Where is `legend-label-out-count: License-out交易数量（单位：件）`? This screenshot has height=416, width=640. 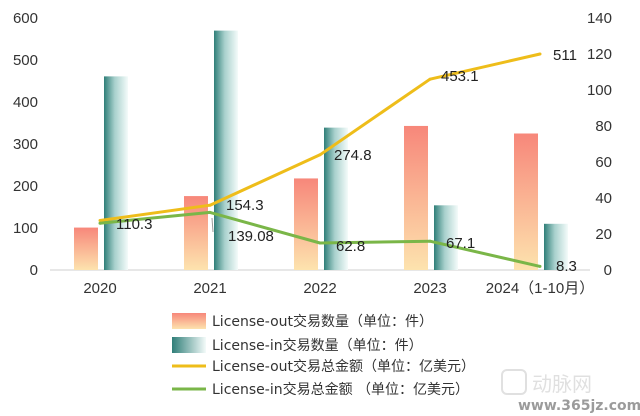 legend-label-out-count: License-out交易数量（单位：件） is located at coordinates (322, 321).